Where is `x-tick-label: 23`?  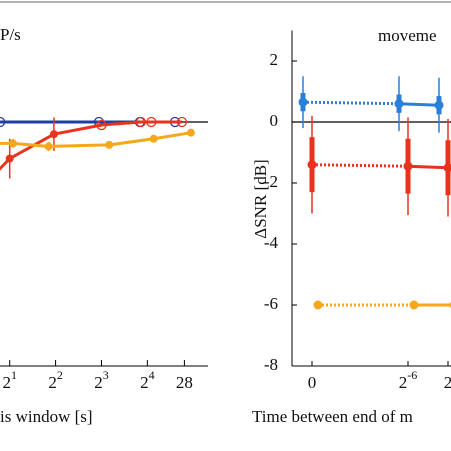 x-tick-label: 23 is located at coordinates (101, 380).